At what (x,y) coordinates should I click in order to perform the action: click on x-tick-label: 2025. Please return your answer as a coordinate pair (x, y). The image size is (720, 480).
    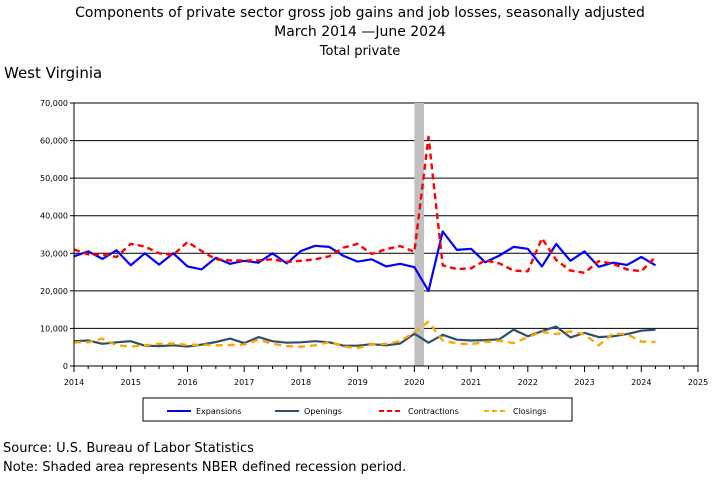
    Looking at the image, I should click on (698, 382).